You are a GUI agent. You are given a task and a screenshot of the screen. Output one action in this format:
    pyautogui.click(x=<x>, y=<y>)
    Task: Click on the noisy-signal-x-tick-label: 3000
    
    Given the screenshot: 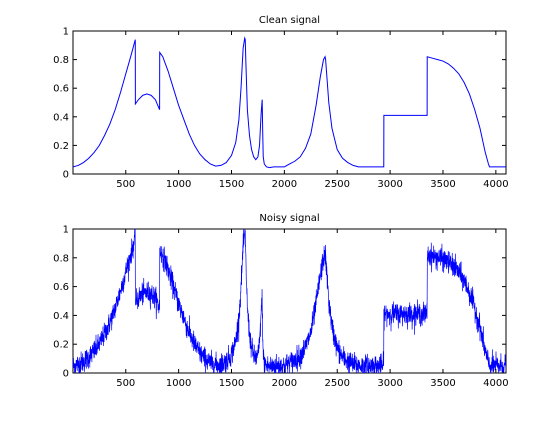 What is the action you would take?
    pyautogui.click(x=389, y=383)
    